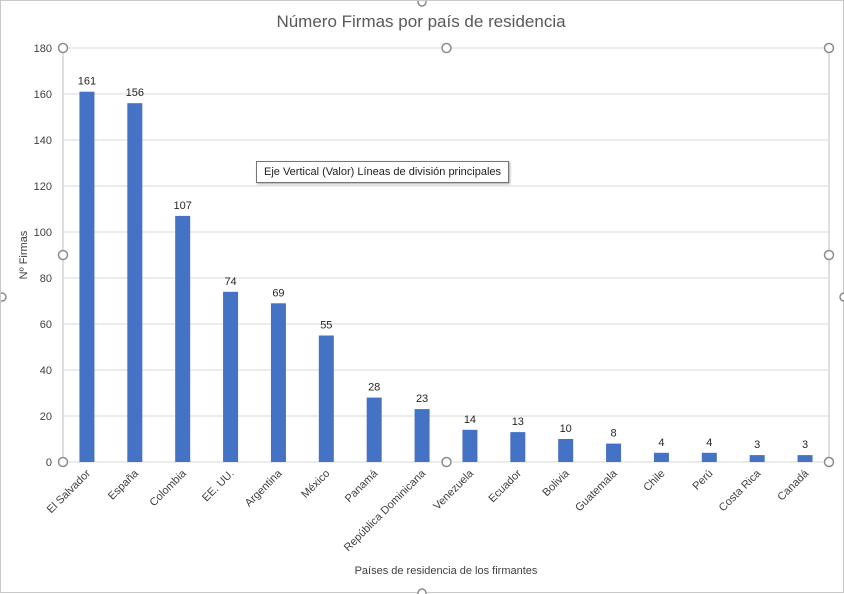  What do you see at coordinates (24, 254) in the screenshot?
I see `y-axis-title: Nº Firmas` at bounding box center [24, 254].